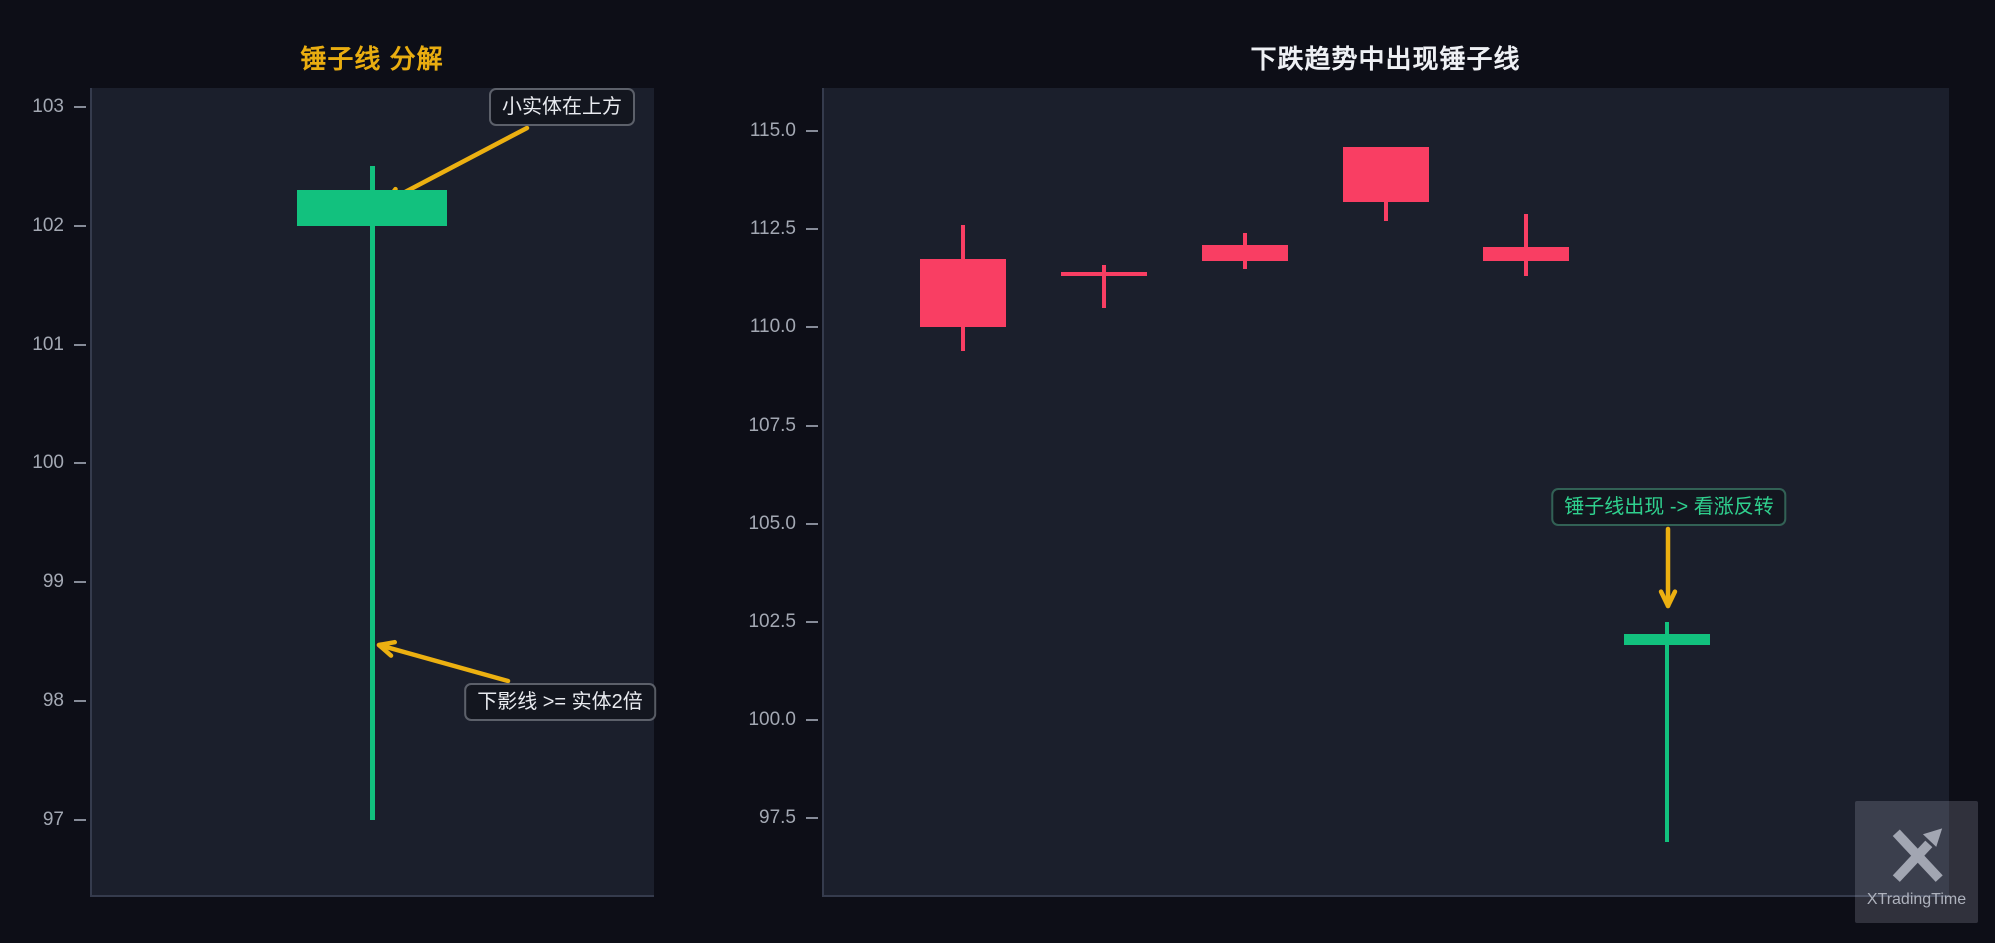 The width and height of the screenshot is (1995, 943). I want to click on y-axis-tick-label: 112.5, so click(772, 229).